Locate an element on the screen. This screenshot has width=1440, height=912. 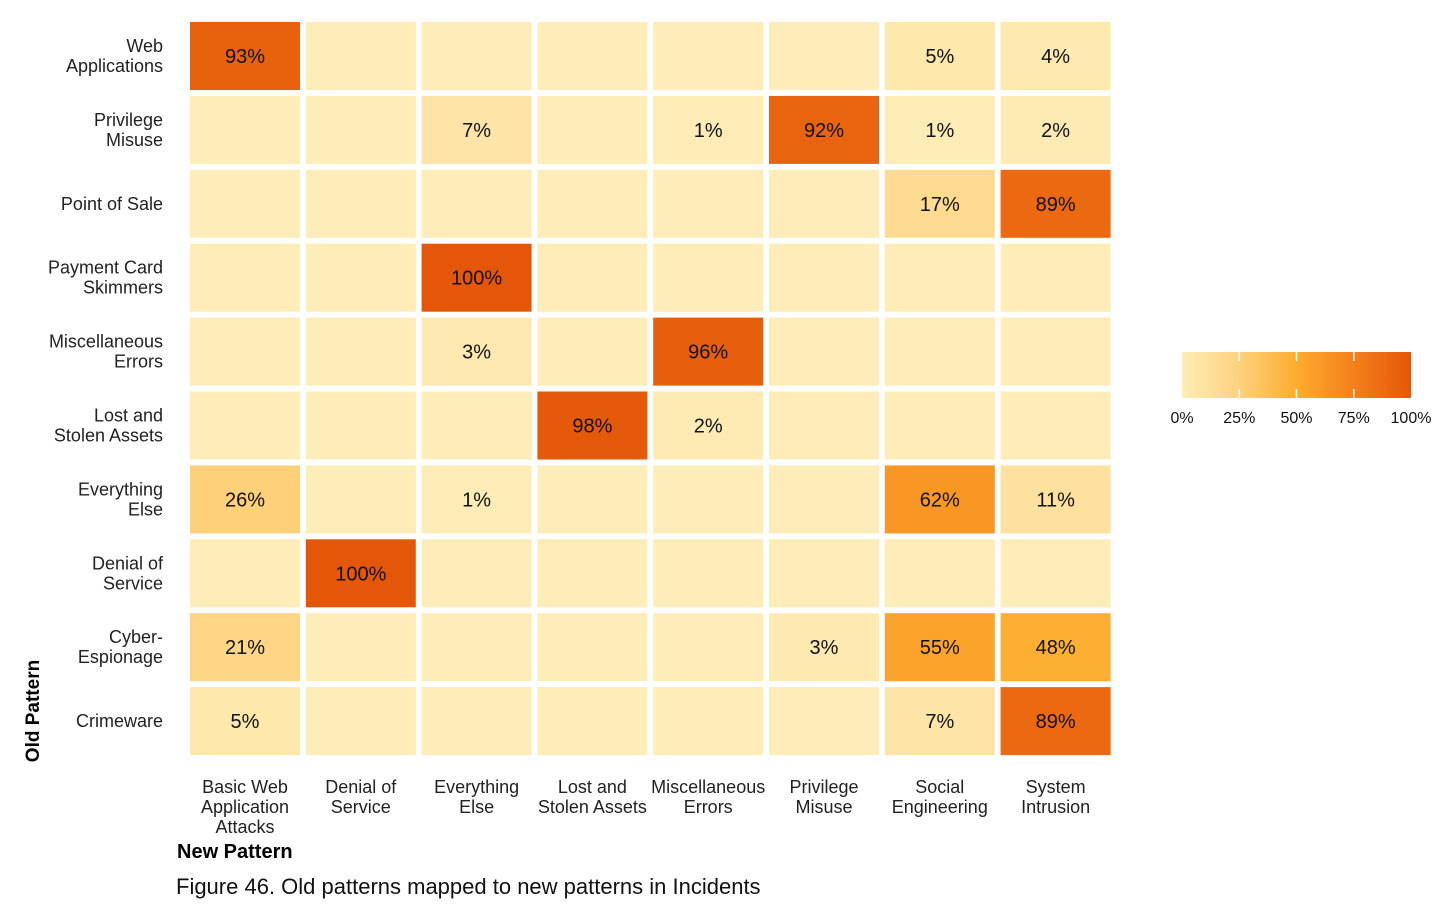
x-tick-label: Privilege Misuse is located at coordinates (823, 797).